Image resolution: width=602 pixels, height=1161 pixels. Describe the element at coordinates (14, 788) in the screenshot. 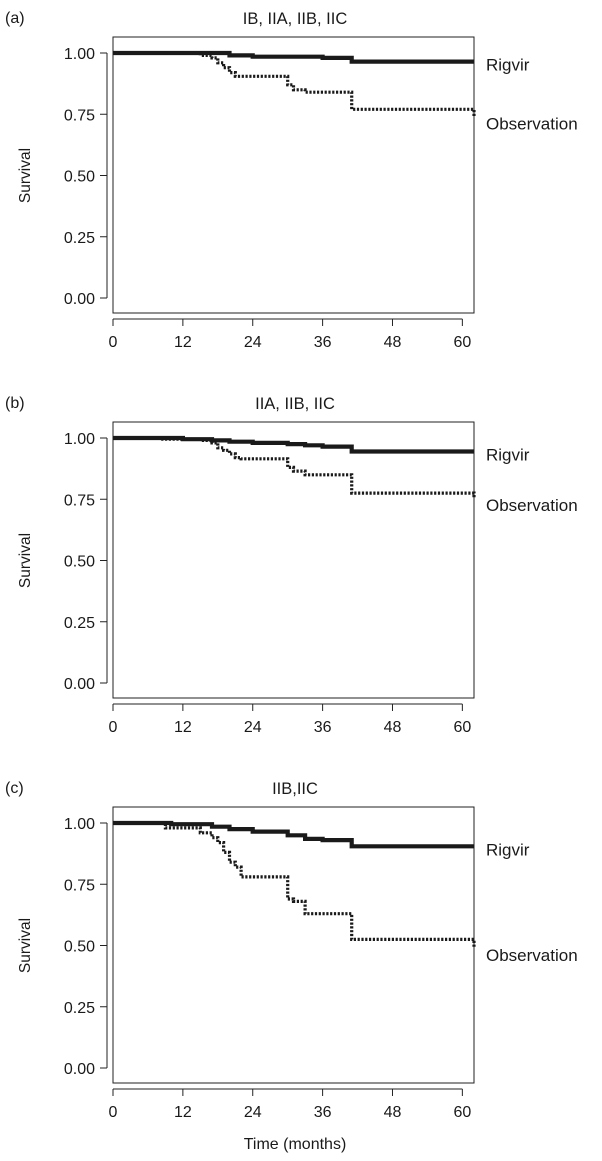

I see `panel-label: (c)` at that location.